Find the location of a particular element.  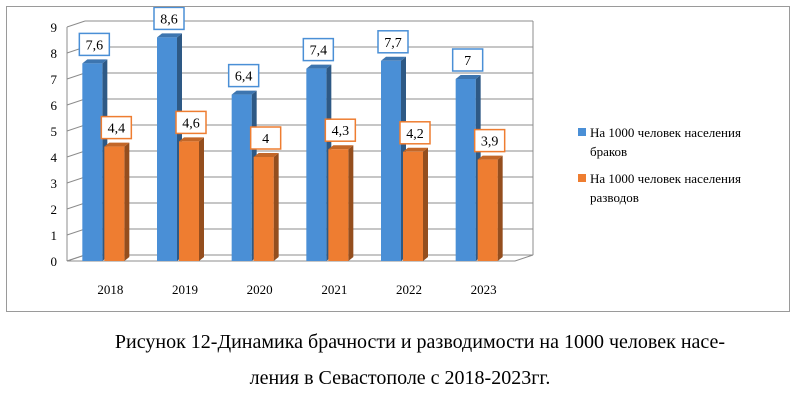

x-tick-label: 2019 is located at coordinates (185, 289).